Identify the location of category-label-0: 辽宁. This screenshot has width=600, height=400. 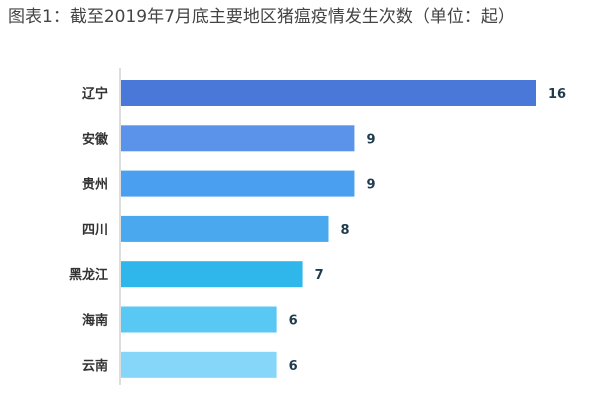
(95, 94).